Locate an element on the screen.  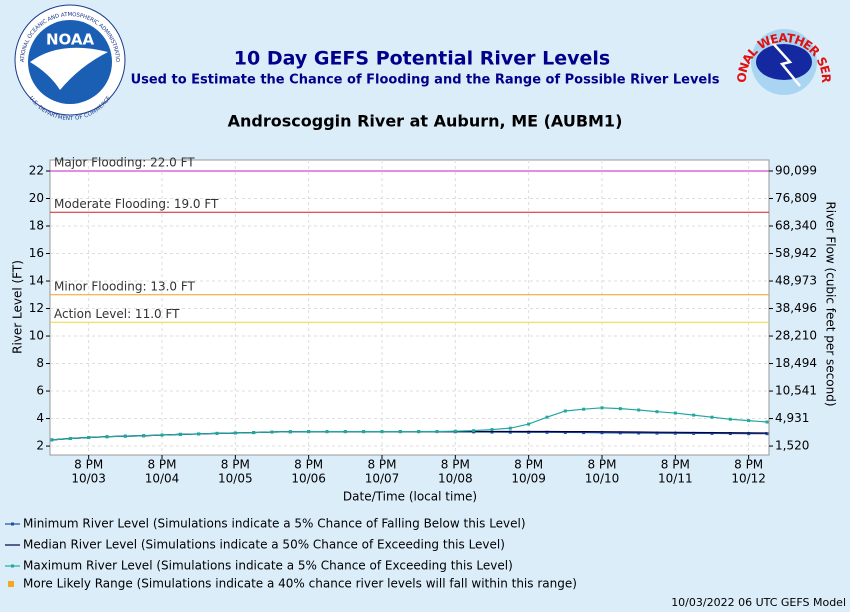
x-tick-label: 10/12 is located at coordinates (748, 479).